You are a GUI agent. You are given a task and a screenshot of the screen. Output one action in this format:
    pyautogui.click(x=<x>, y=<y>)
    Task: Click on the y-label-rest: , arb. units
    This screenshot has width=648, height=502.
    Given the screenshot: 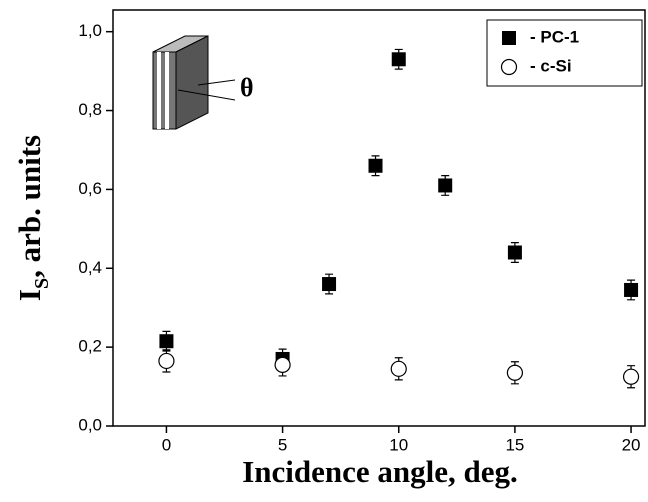 What is the action you would take?
    pyautogui.click(x=29, y=206)
    